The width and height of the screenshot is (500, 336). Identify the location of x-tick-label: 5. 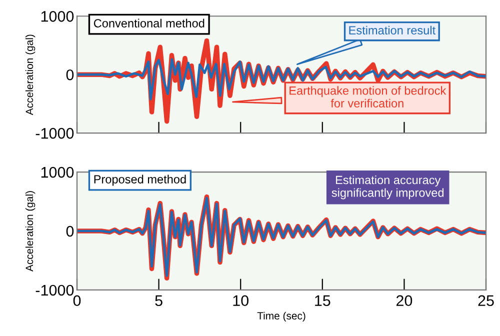
(158, 300).